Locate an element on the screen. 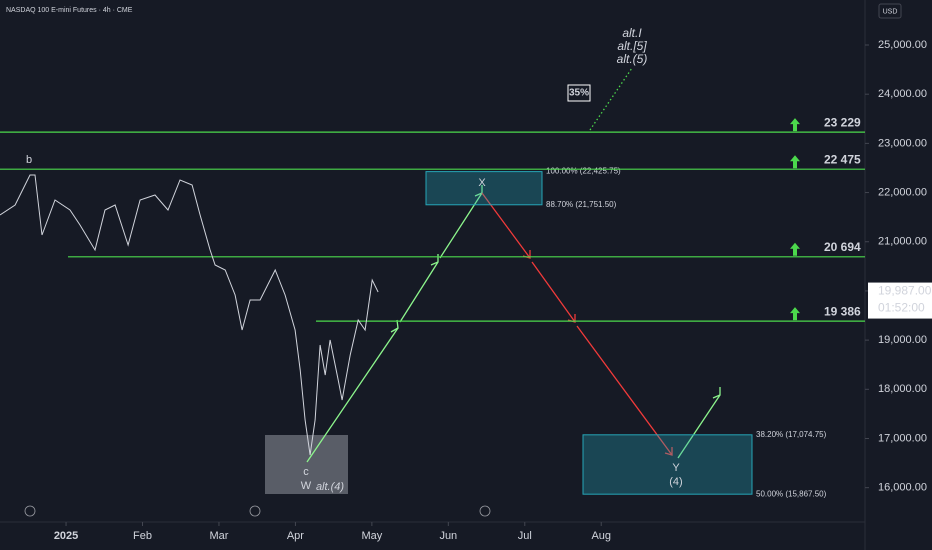  y-tick-label: 24,000.00 is located at coordinates (902, 94).